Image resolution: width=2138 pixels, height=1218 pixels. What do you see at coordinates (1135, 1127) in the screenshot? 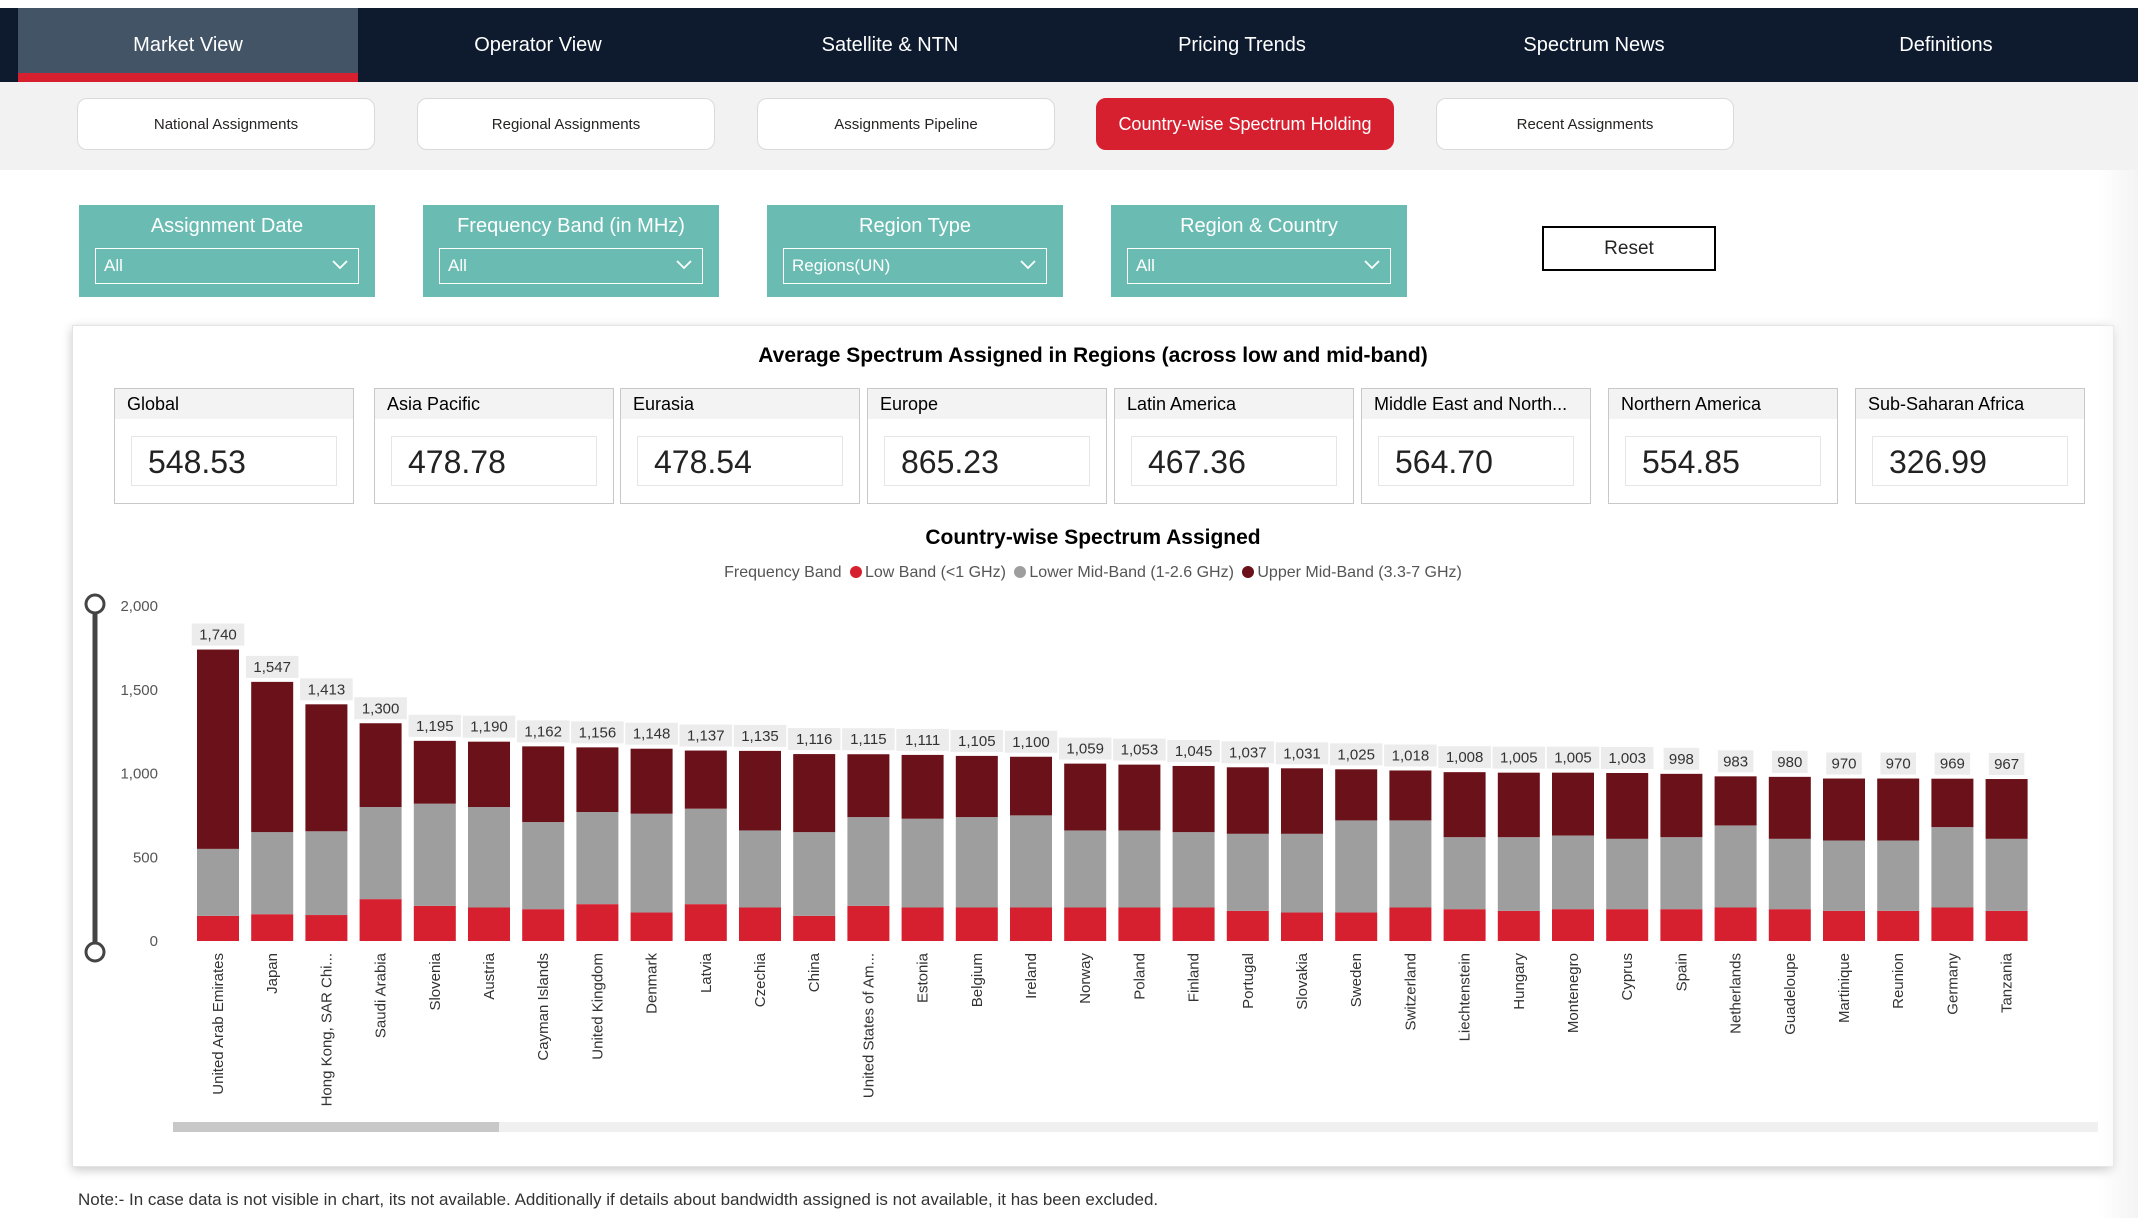
I see `scrollbar-track` at bounding box center [1135, 1127].